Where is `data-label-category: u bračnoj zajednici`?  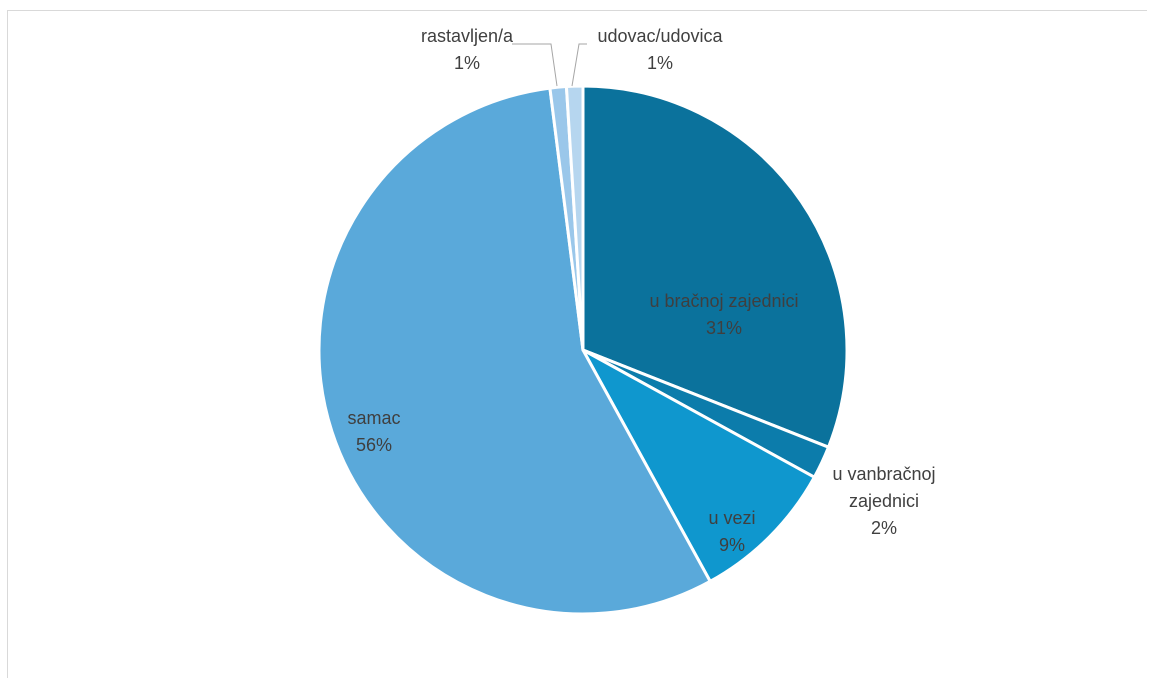
data-label-category: u bračnoj zajednici is located at coordinates (723, 301).